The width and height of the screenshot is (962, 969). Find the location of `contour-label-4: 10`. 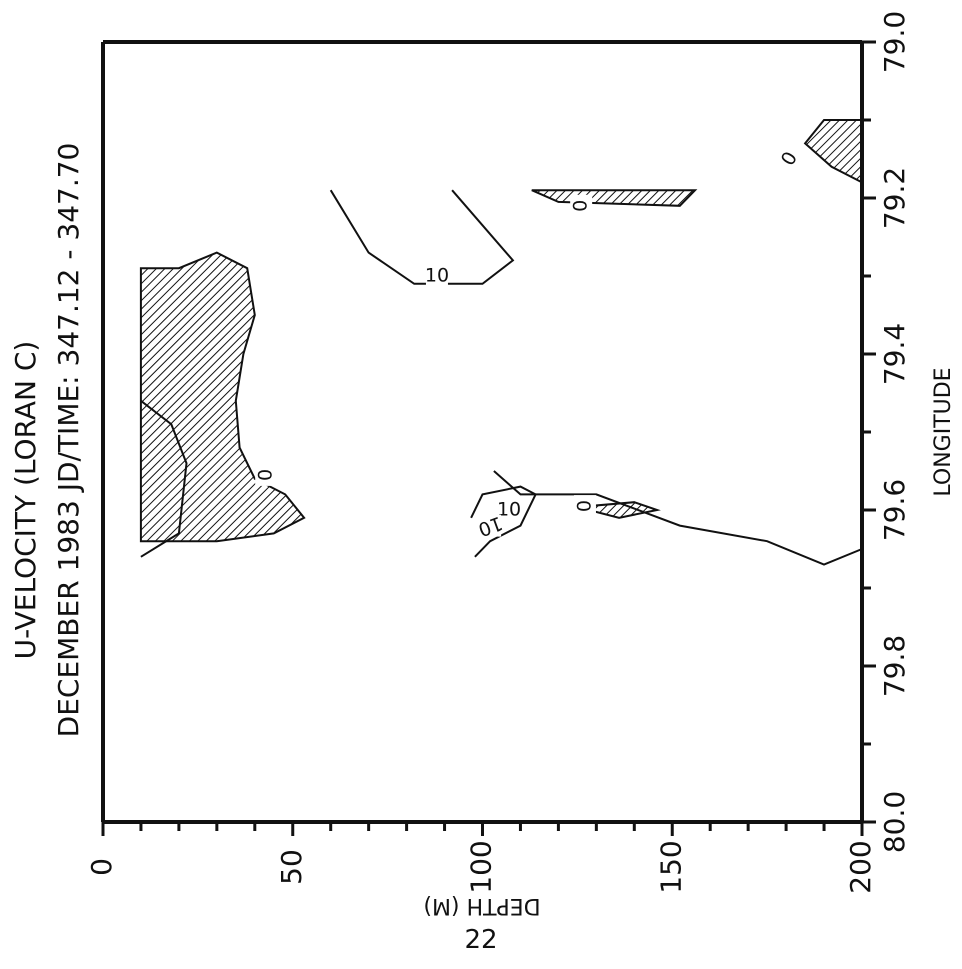

contour-label-4: 10 is located at coordinates (509, 510).